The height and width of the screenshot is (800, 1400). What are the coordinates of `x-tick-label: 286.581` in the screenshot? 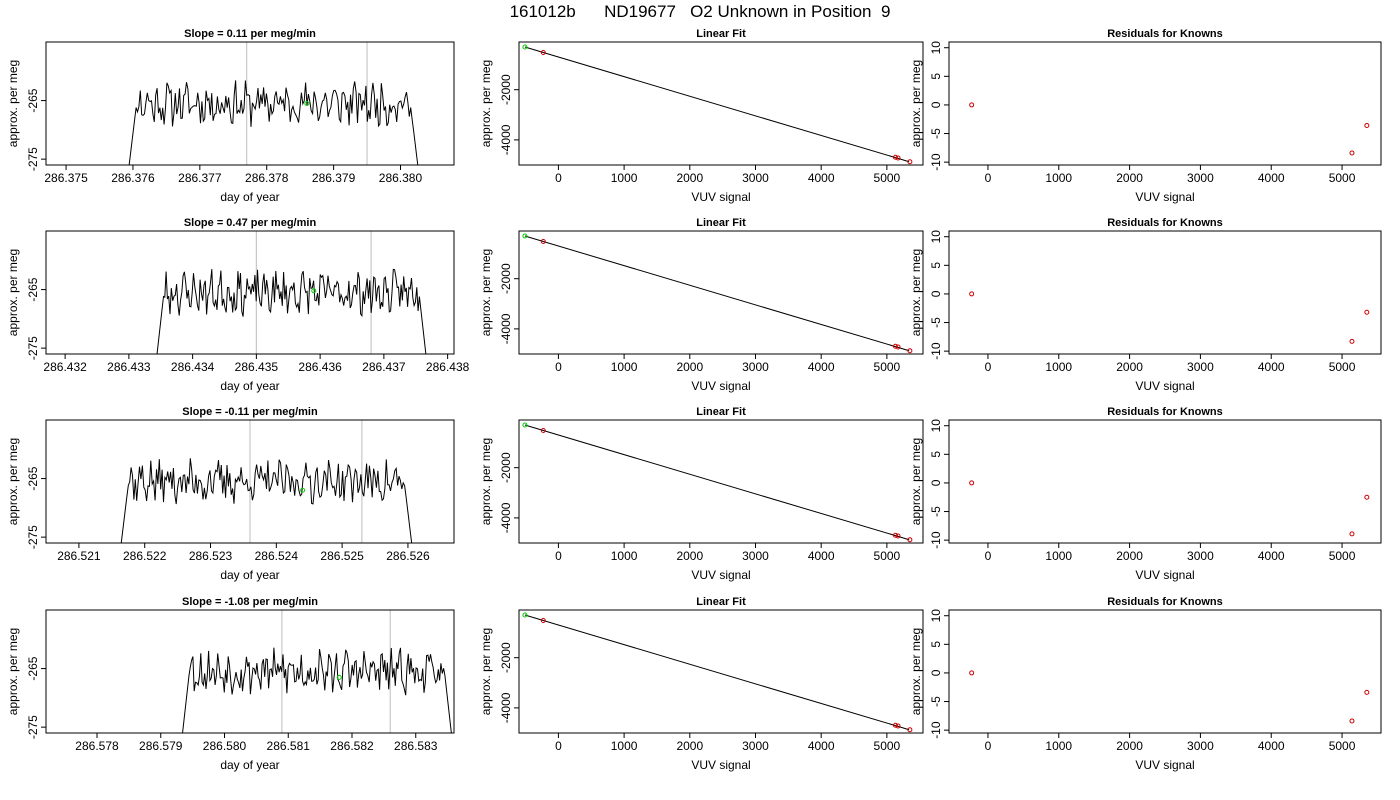 It's located at (289, 746).